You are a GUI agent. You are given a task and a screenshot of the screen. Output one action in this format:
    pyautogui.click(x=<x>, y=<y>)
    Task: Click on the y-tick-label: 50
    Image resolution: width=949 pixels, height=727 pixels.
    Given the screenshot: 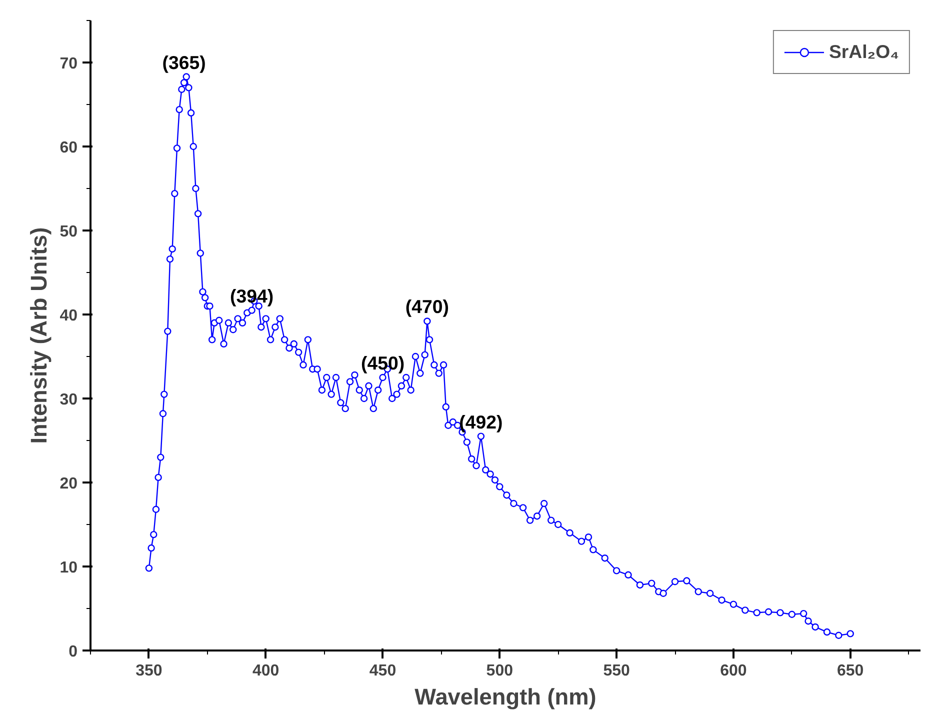 What is the action you would take?
    pyautogui.click(x=69, y=232)
    